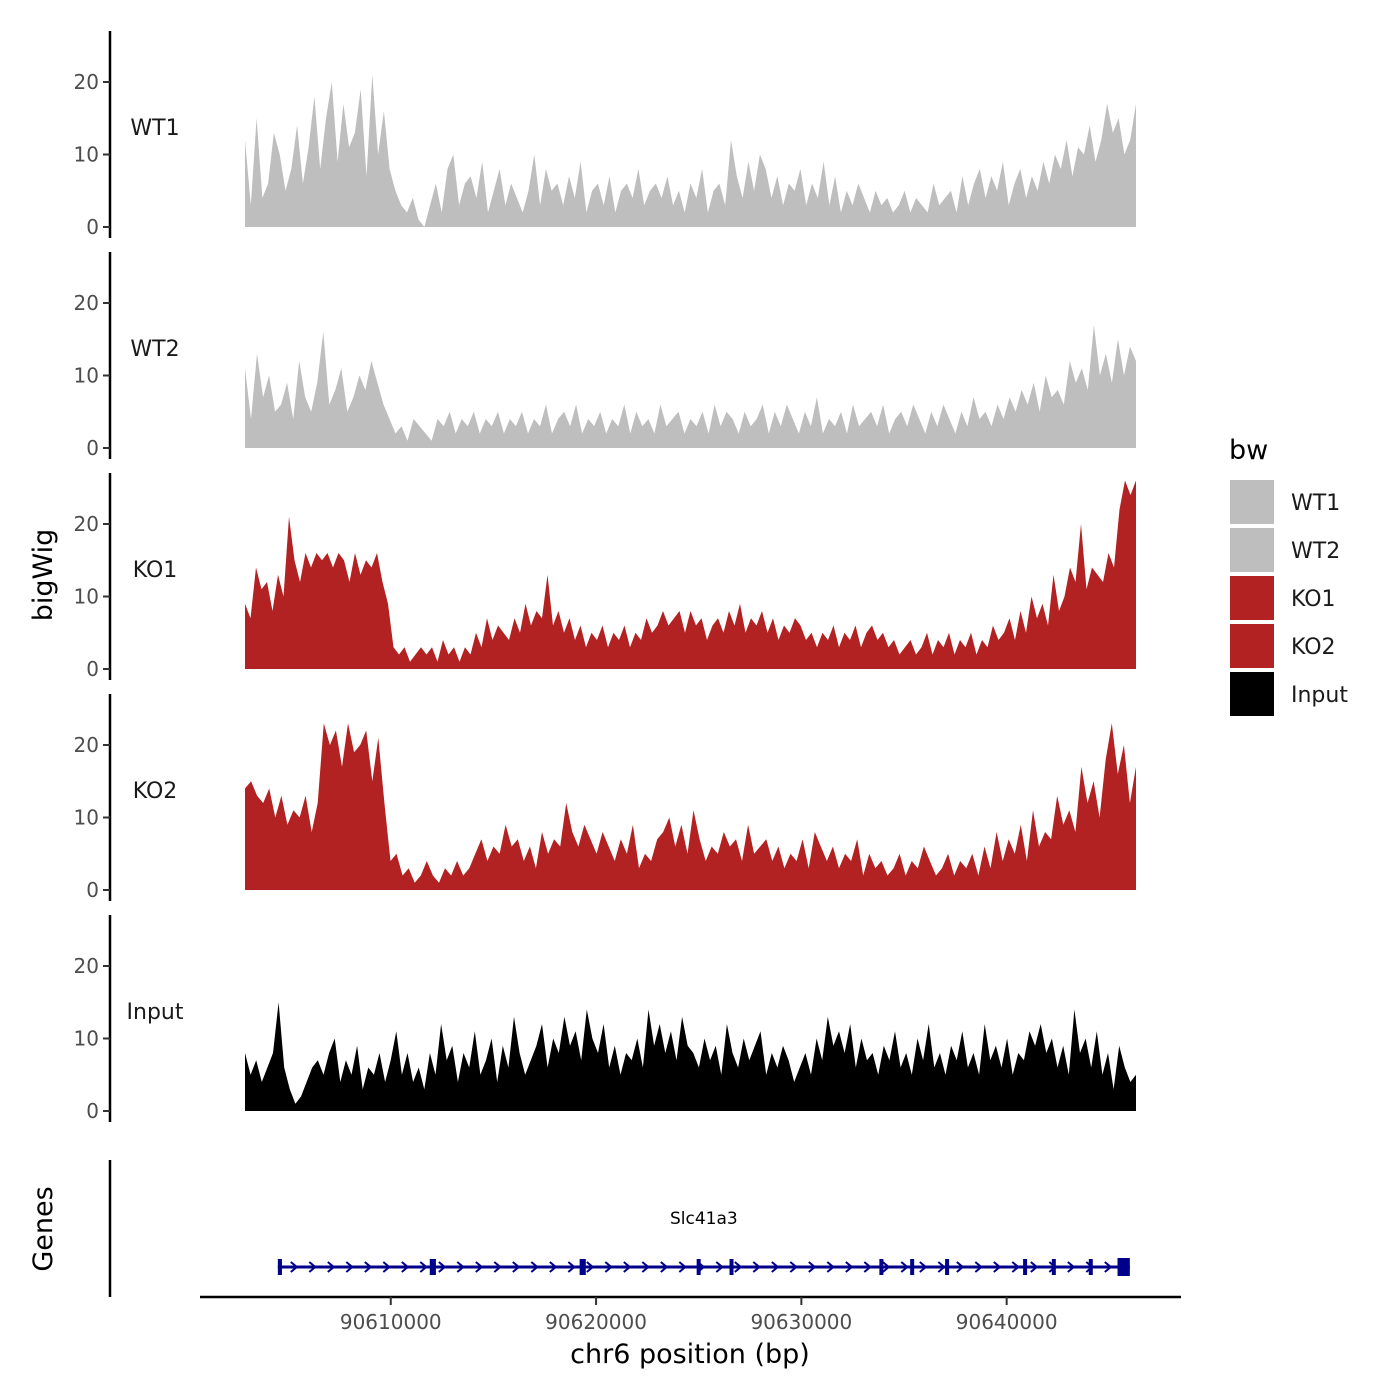 The width and height of the screenshot is (1400, 1400). I want to click on legend-label: WT2, so click(1315, 551).